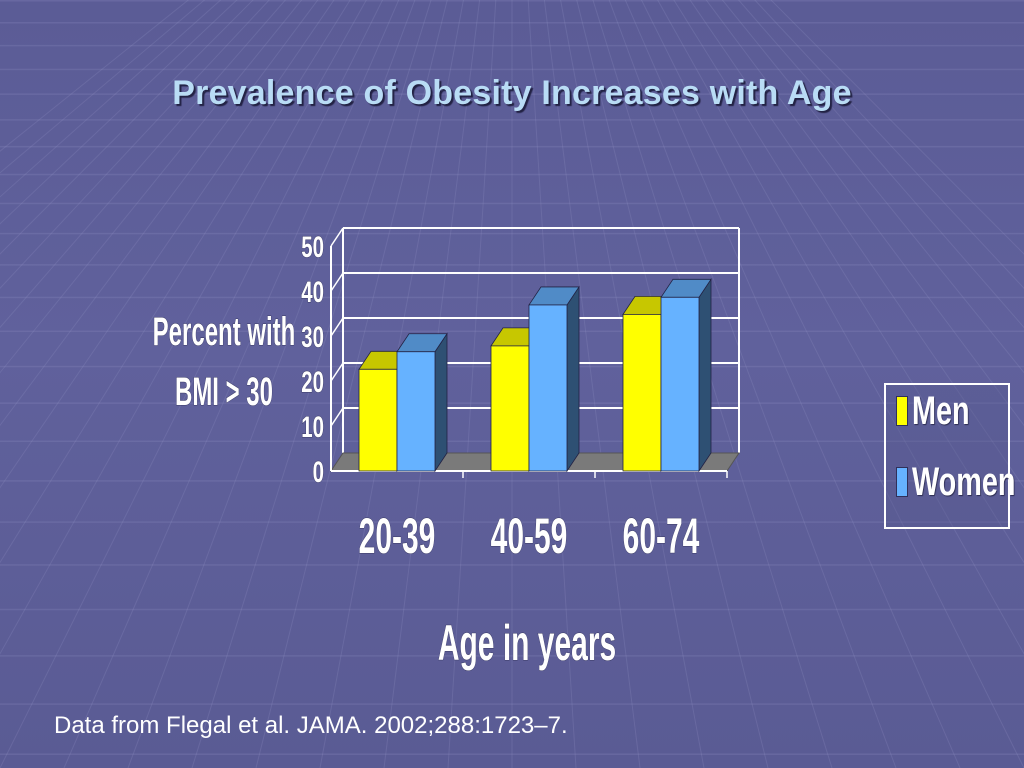 The height and width of the screenshot is (768, 1024). I want to click on y-tick-label: 0, so click(318, 472).